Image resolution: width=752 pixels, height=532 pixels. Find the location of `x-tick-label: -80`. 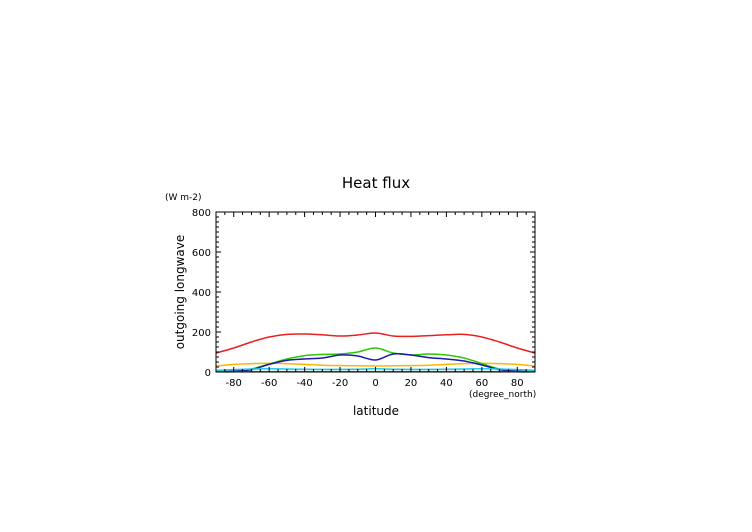

x-tick-label: -80 is located at coordinates (234, 383).